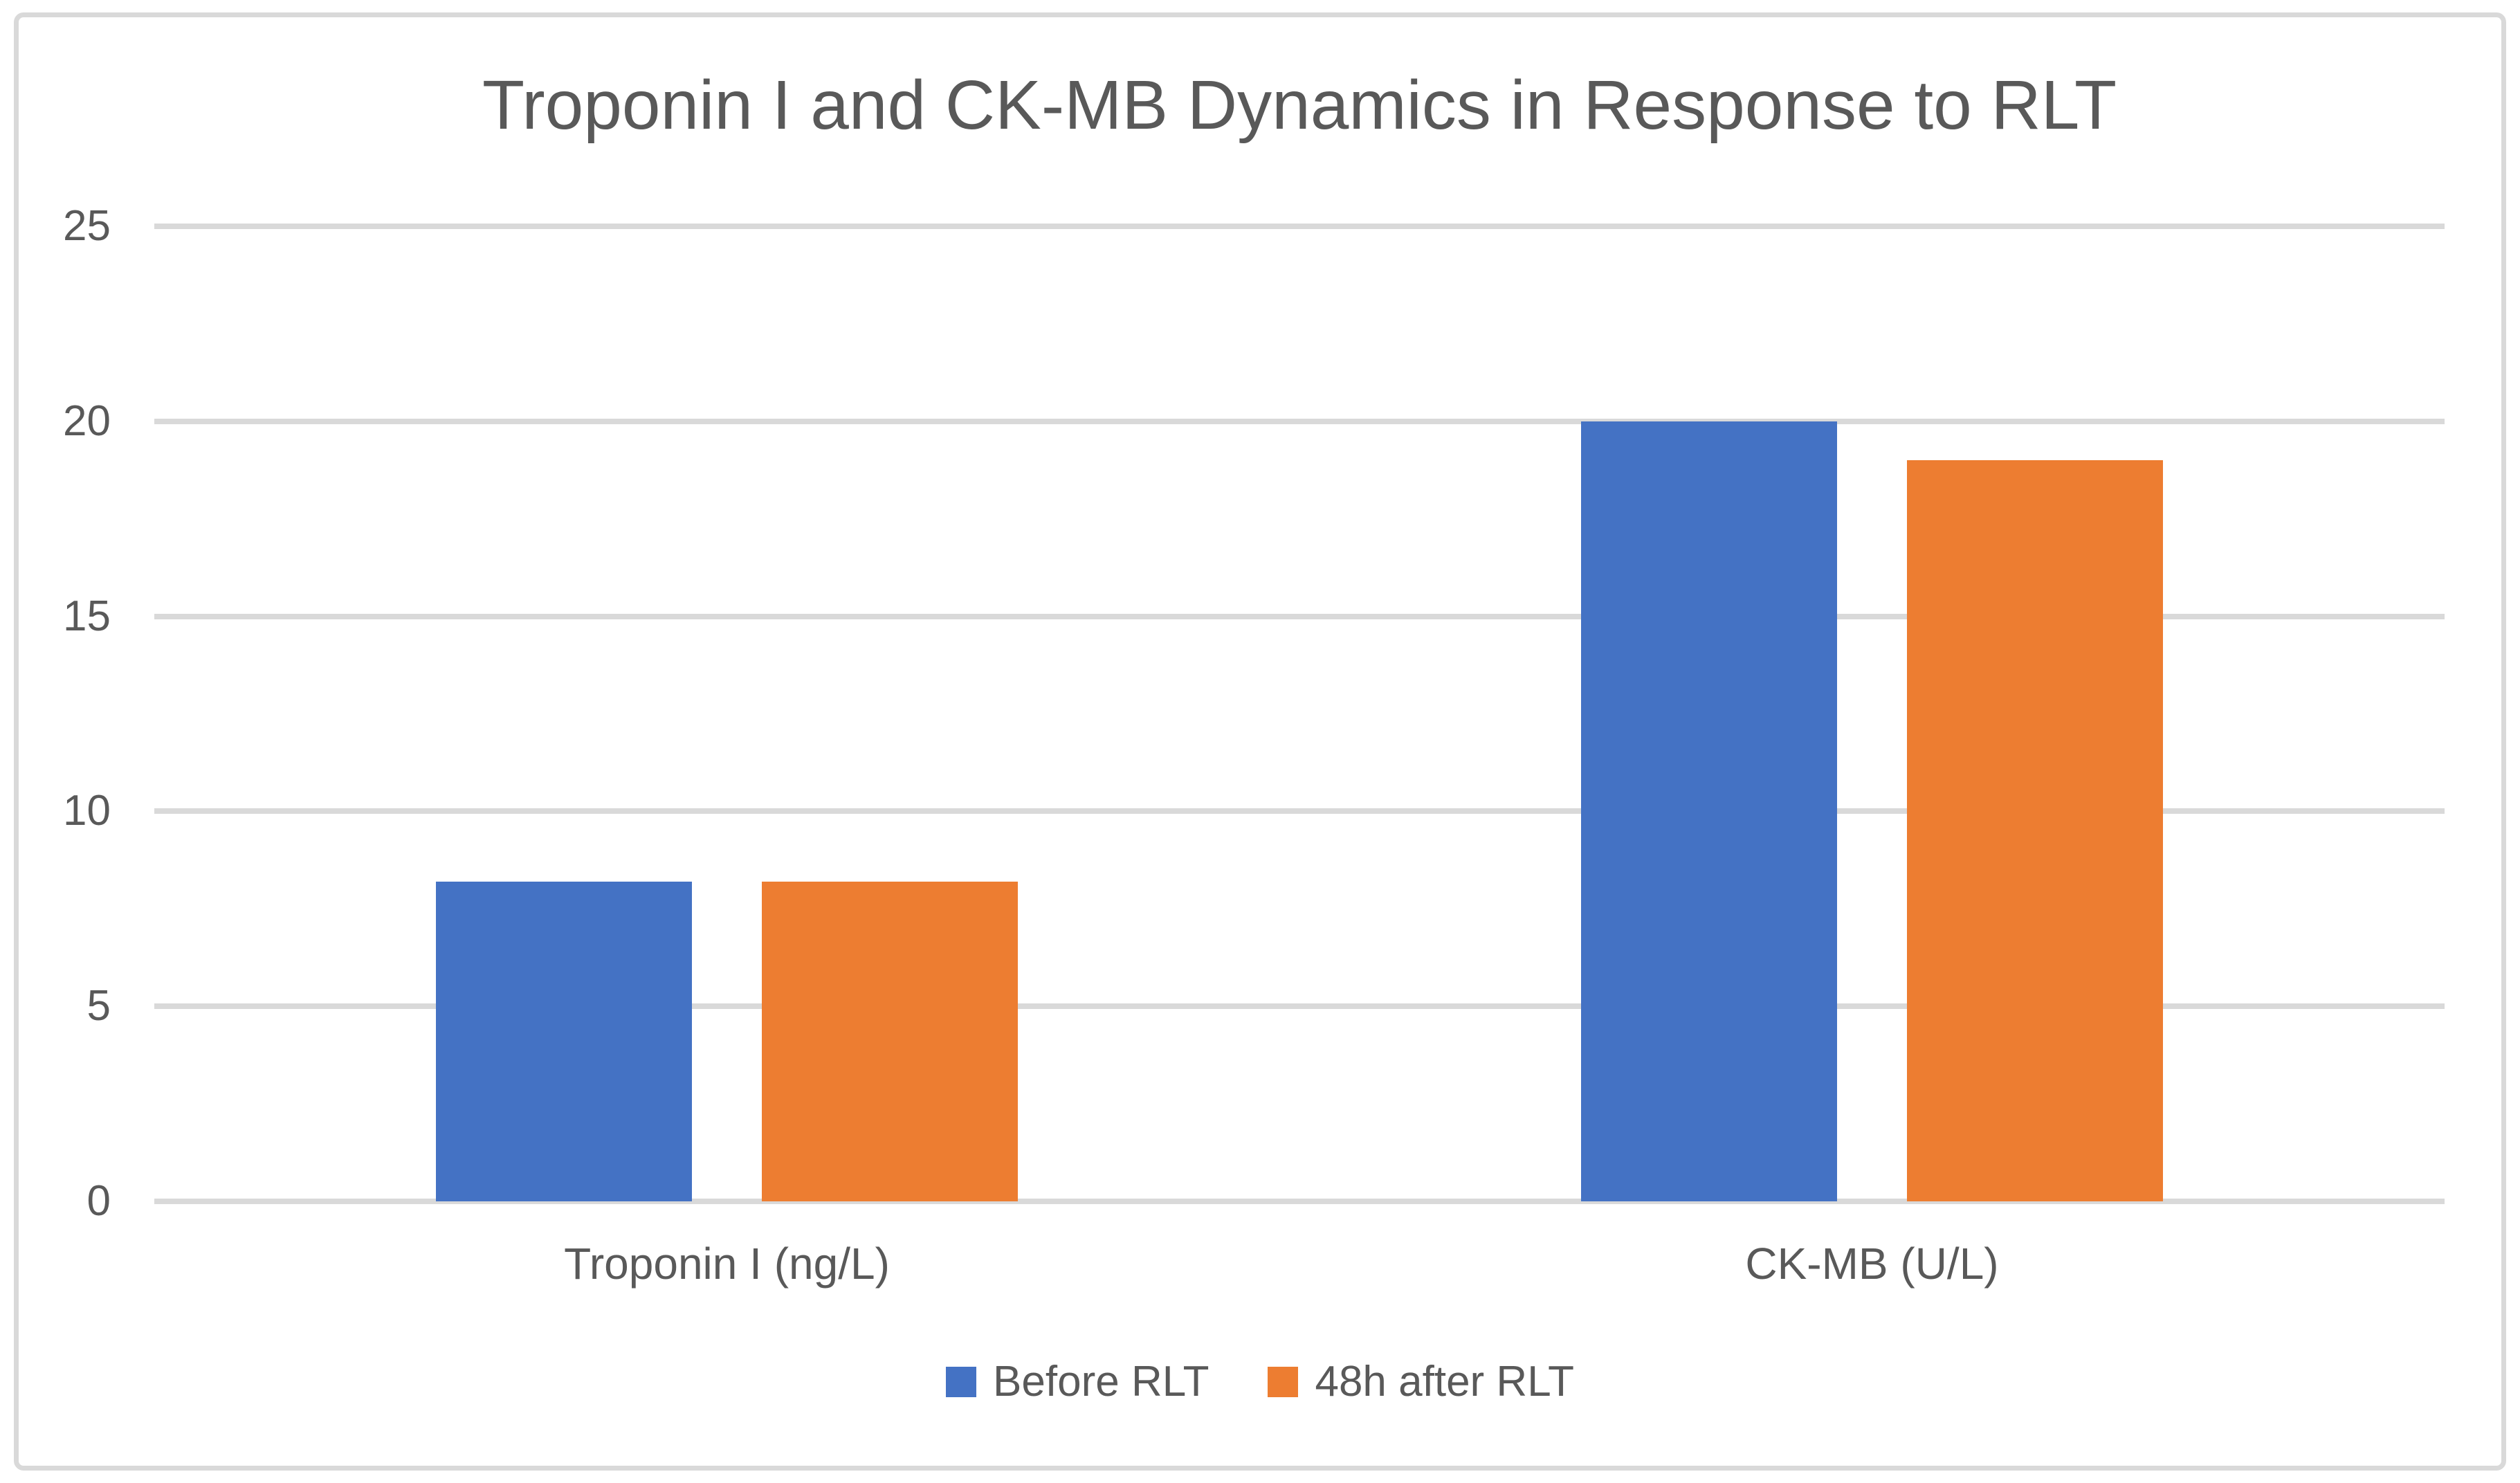 The height and width of the screenshot is (1483, 2520). What do you see at coordinates (56, 714) in the screenshot?
I see `y-axis-tick-labels: 0 5 10 15 20 25` at bounding box center [56, 714].